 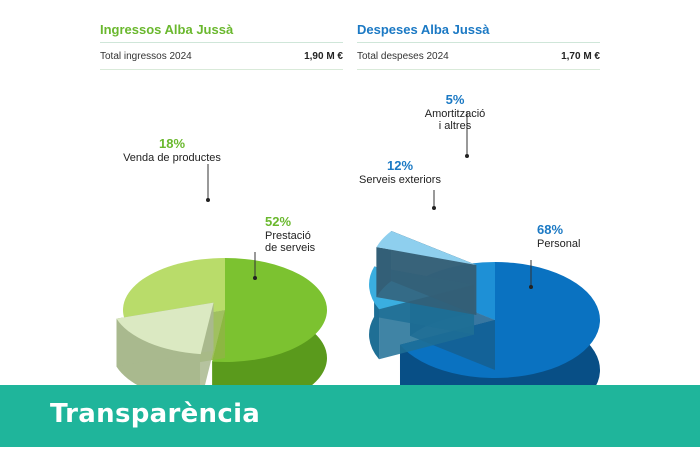 What do you see at coordinates (278, 221) in the screenshot?
I see `slice-percent-label: 52%` at bounding box center [278, 221].